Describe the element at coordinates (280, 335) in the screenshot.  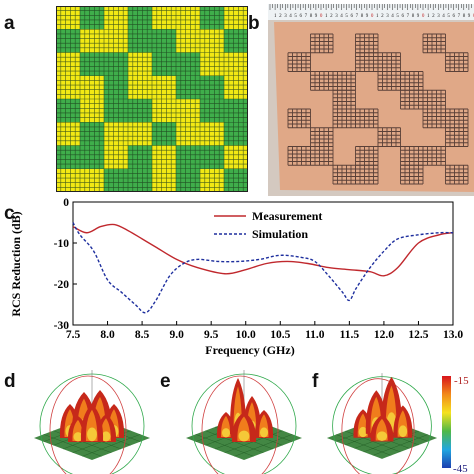
I see `x-tick-label: 10.5` at that location.